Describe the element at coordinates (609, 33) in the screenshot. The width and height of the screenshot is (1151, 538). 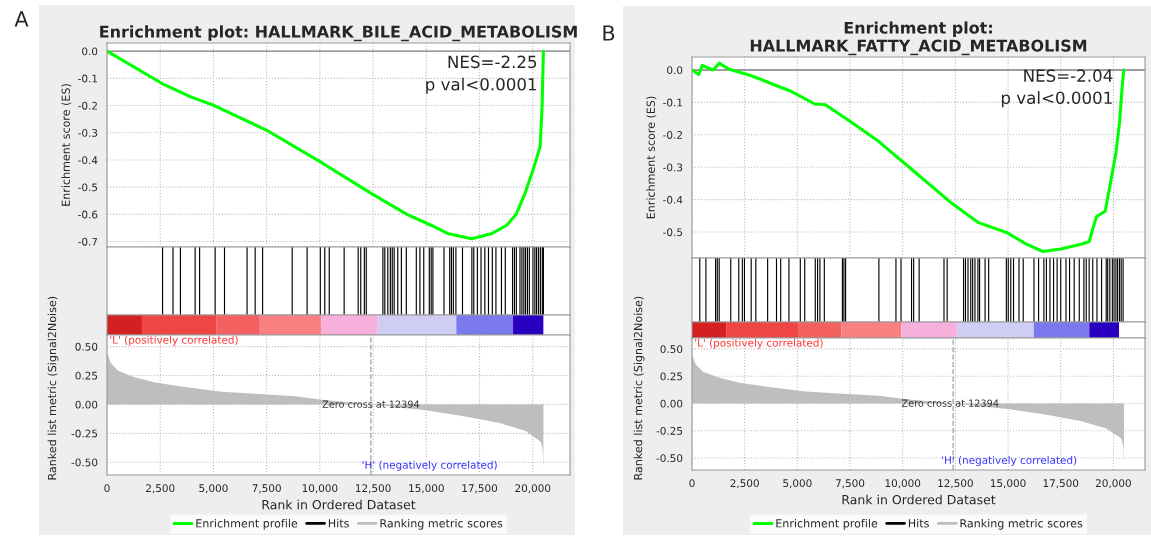
I see `text: B` at that location.